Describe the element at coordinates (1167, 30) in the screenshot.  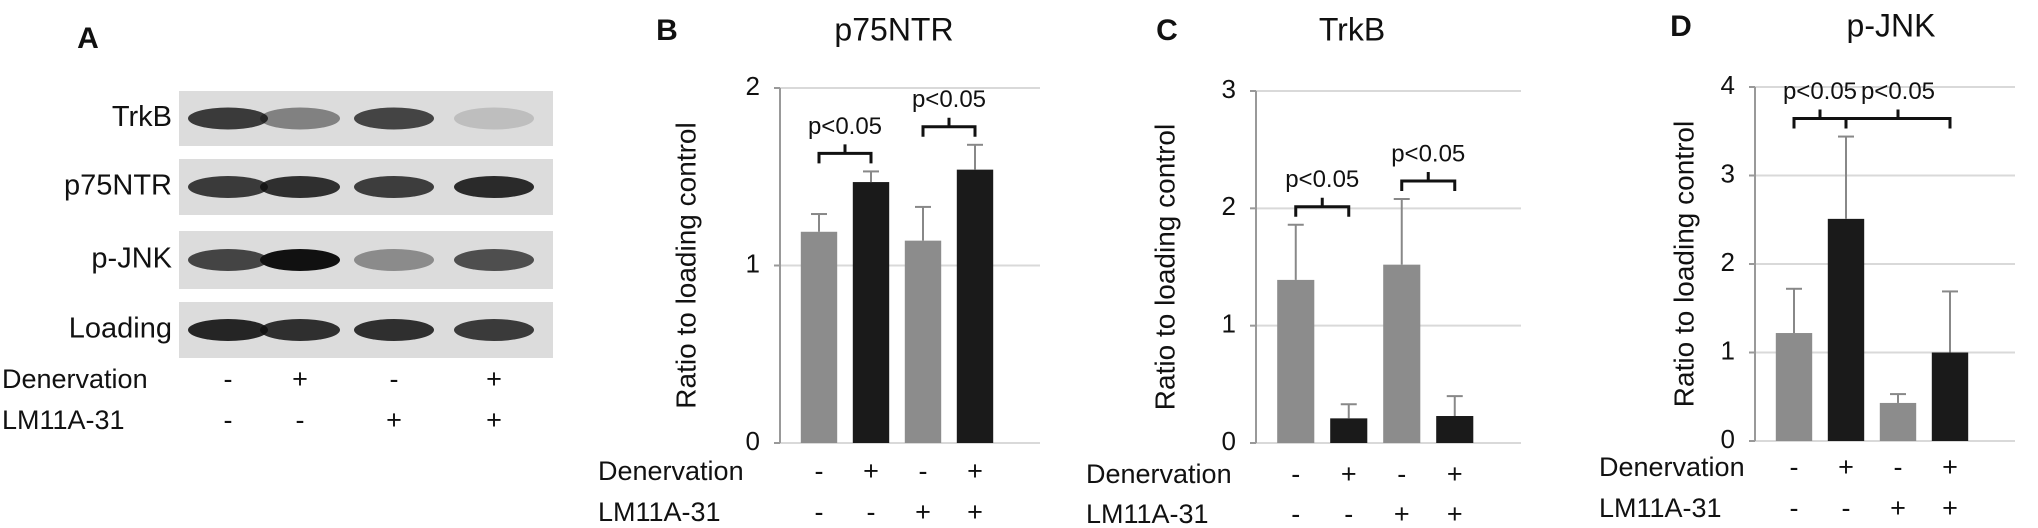
I see `panel-label: C` at that location.